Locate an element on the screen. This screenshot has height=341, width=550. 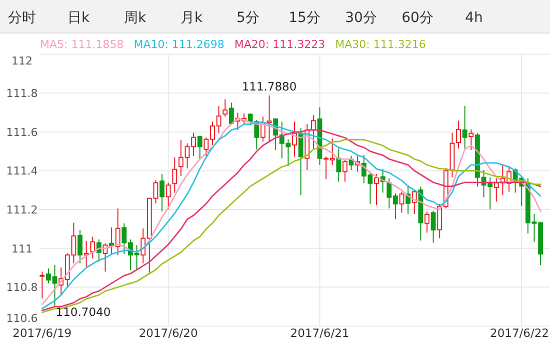
x-tick-label: 2017/6/22 is located at coordinates (519, 333).